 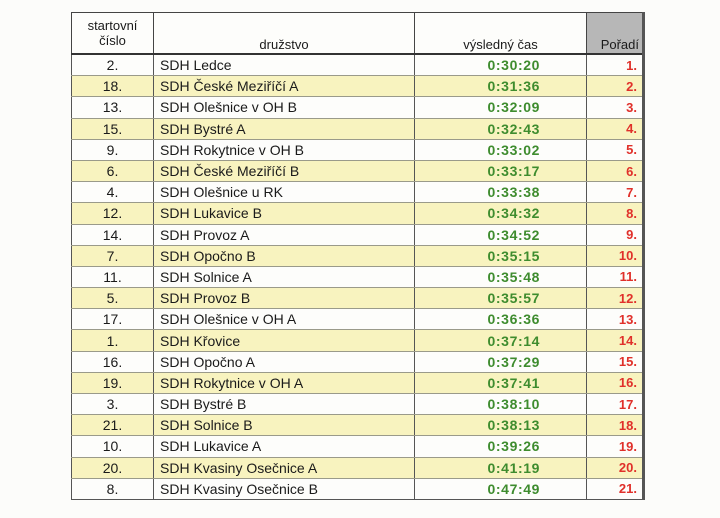 I want to click on result-time-cell: 0:41:19, so click(x=500, y=468).